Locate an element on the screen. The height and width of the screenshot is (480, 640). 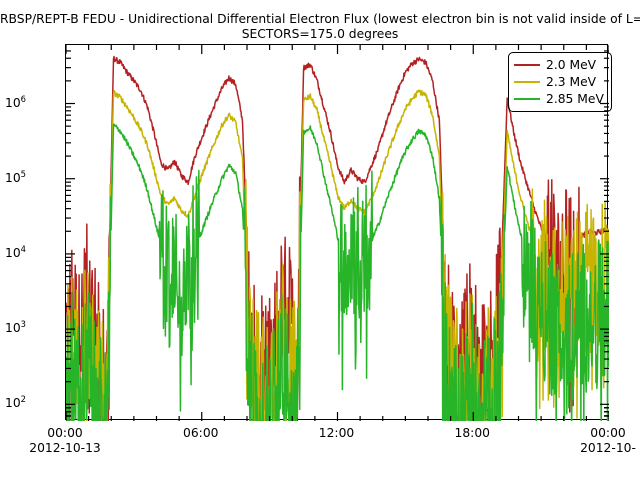
legend-item: 2.85 MeV is located at coordinates (559, 98).